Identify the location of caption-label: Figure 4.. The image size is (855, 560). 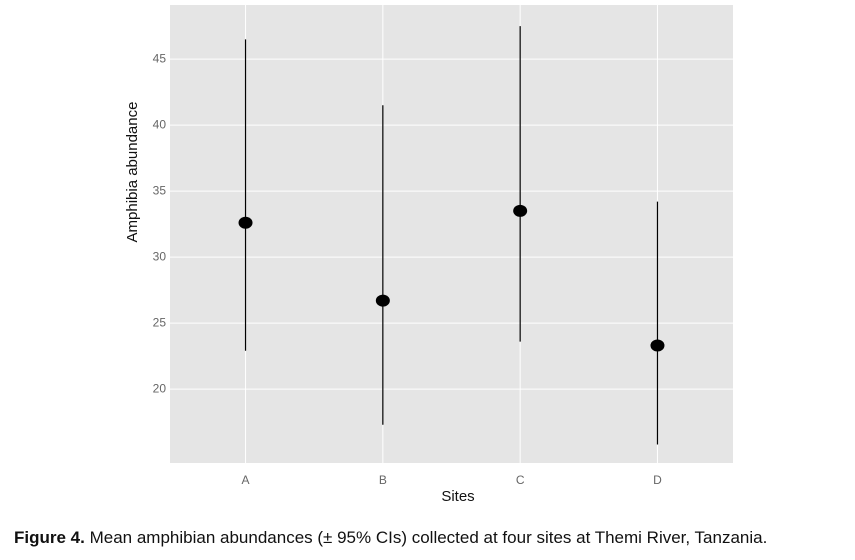
(49, 537).